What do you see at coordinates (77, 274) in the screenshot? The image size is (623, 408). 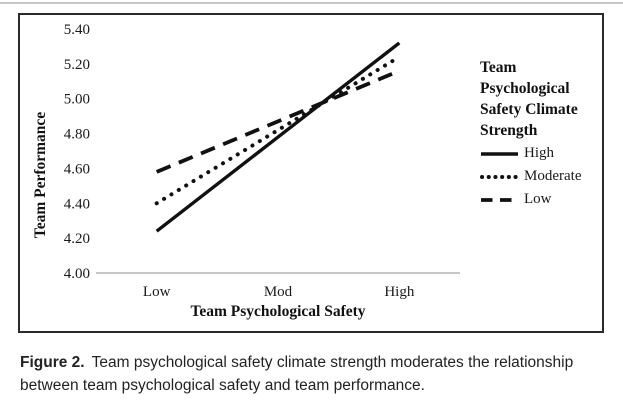 I see `y-tick-label: 4.00` at bounding box center [77, 274].